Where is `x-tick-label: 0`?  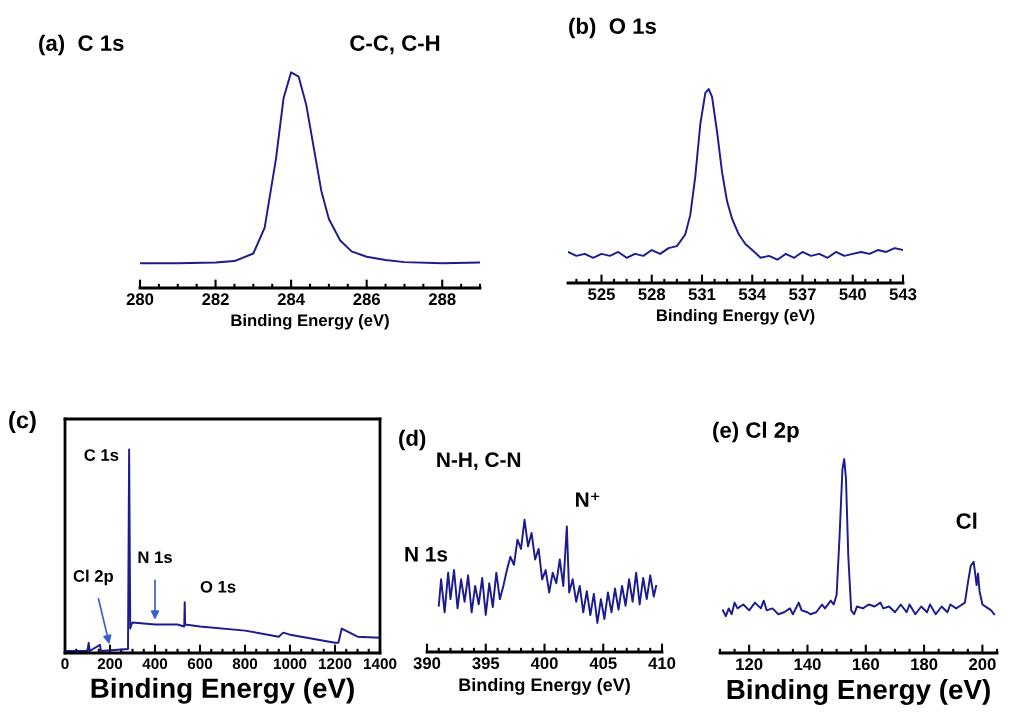
x-tick-label: 0 is located at coordinates (65, 664).